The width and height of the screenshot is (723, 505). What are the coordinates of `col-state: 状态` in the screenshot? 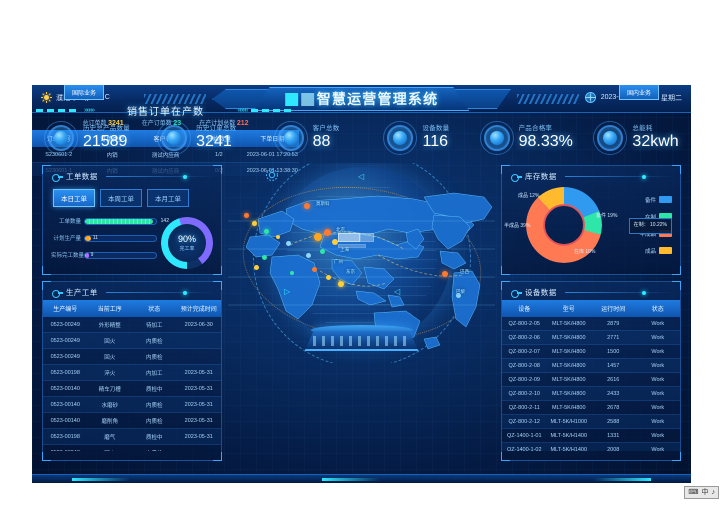 It's located at (657, 308).